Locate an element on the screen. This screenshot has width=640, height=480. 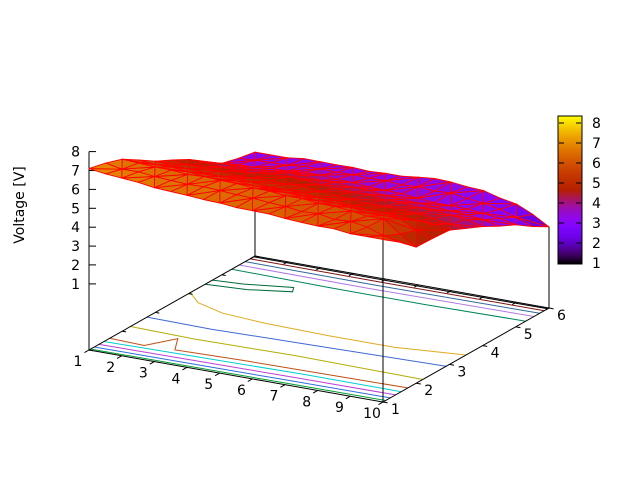
z-tick-label: 3 is located at coordinates (75, 247).